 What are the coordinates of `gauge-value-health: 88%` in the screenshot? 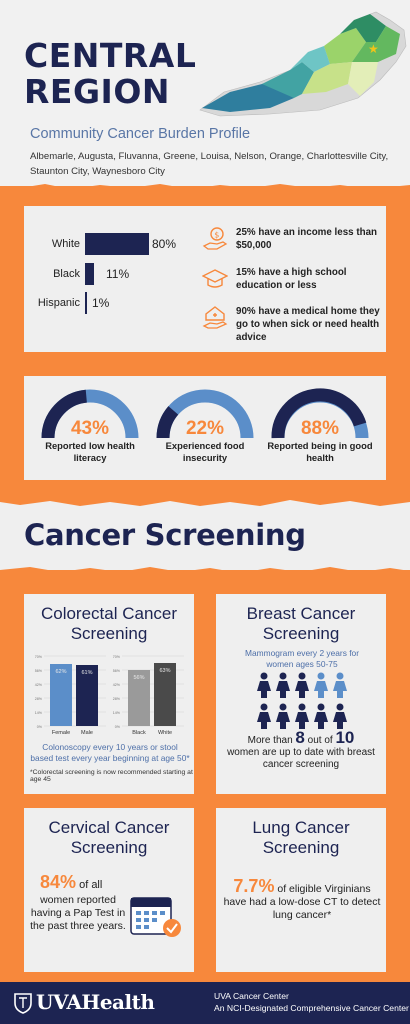 It's located at (320, 428).